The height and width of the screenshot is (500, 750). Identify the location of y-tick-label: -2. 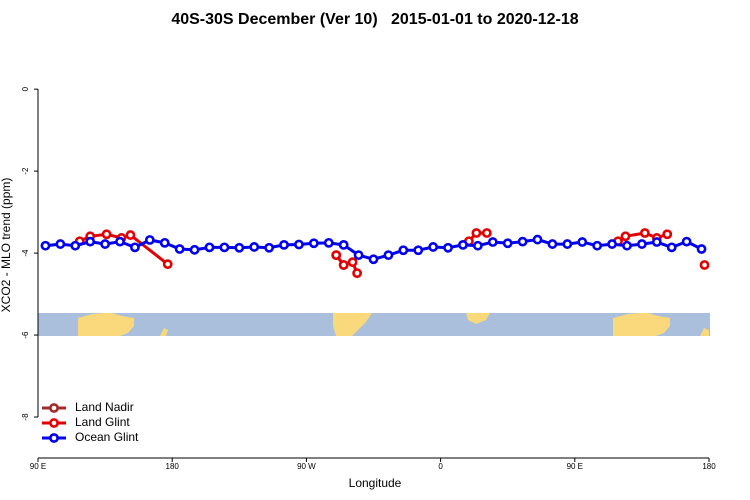
(25, 171).